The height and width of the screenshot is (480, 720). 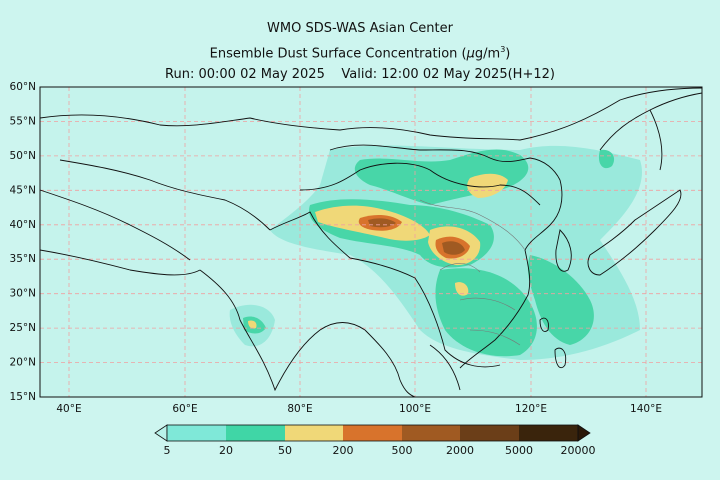 What do you see at coordinates (415, 409) in the screenshot?
I see `lon-label: 100°E` at bounding box center [415, 409].